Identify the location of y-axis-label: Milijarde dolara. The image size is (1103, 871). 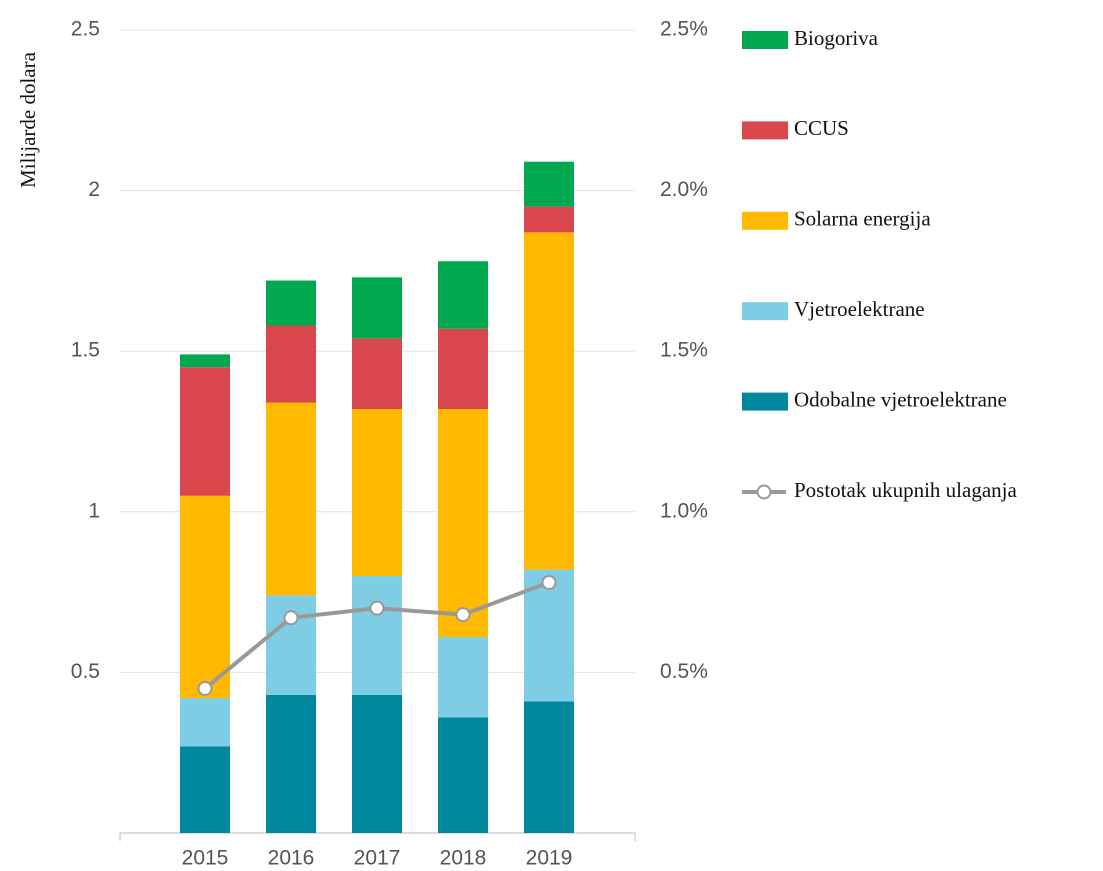
(28, 119).